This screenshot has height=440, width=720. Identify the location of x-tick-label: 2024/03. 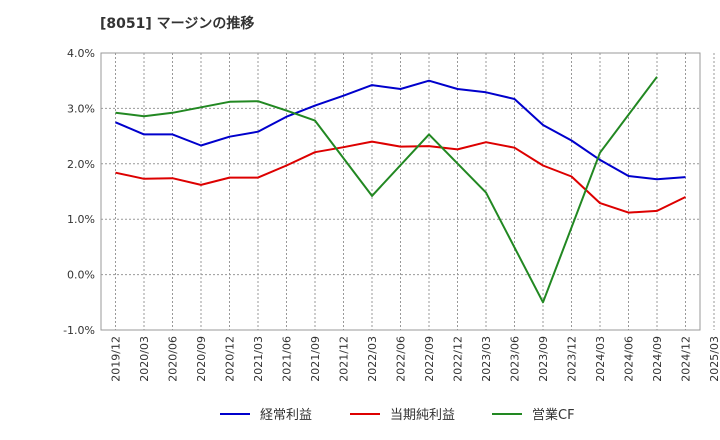
(600, 359).